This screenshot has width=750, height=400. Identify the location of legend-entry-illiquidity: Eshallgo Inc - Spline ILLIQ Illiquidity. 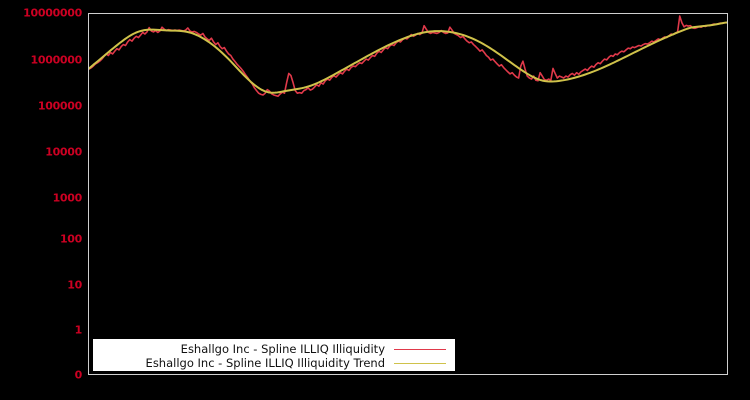
(274, 349).